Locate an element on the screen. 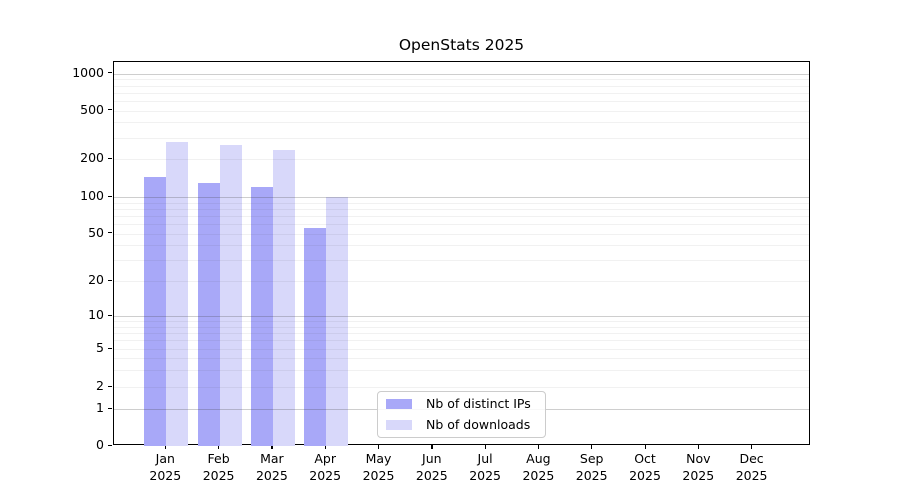 This screenshot has width=900, height=500. legend-item-distinct-ips: Nb of distinct IPs is located at coordinates (465, 404).